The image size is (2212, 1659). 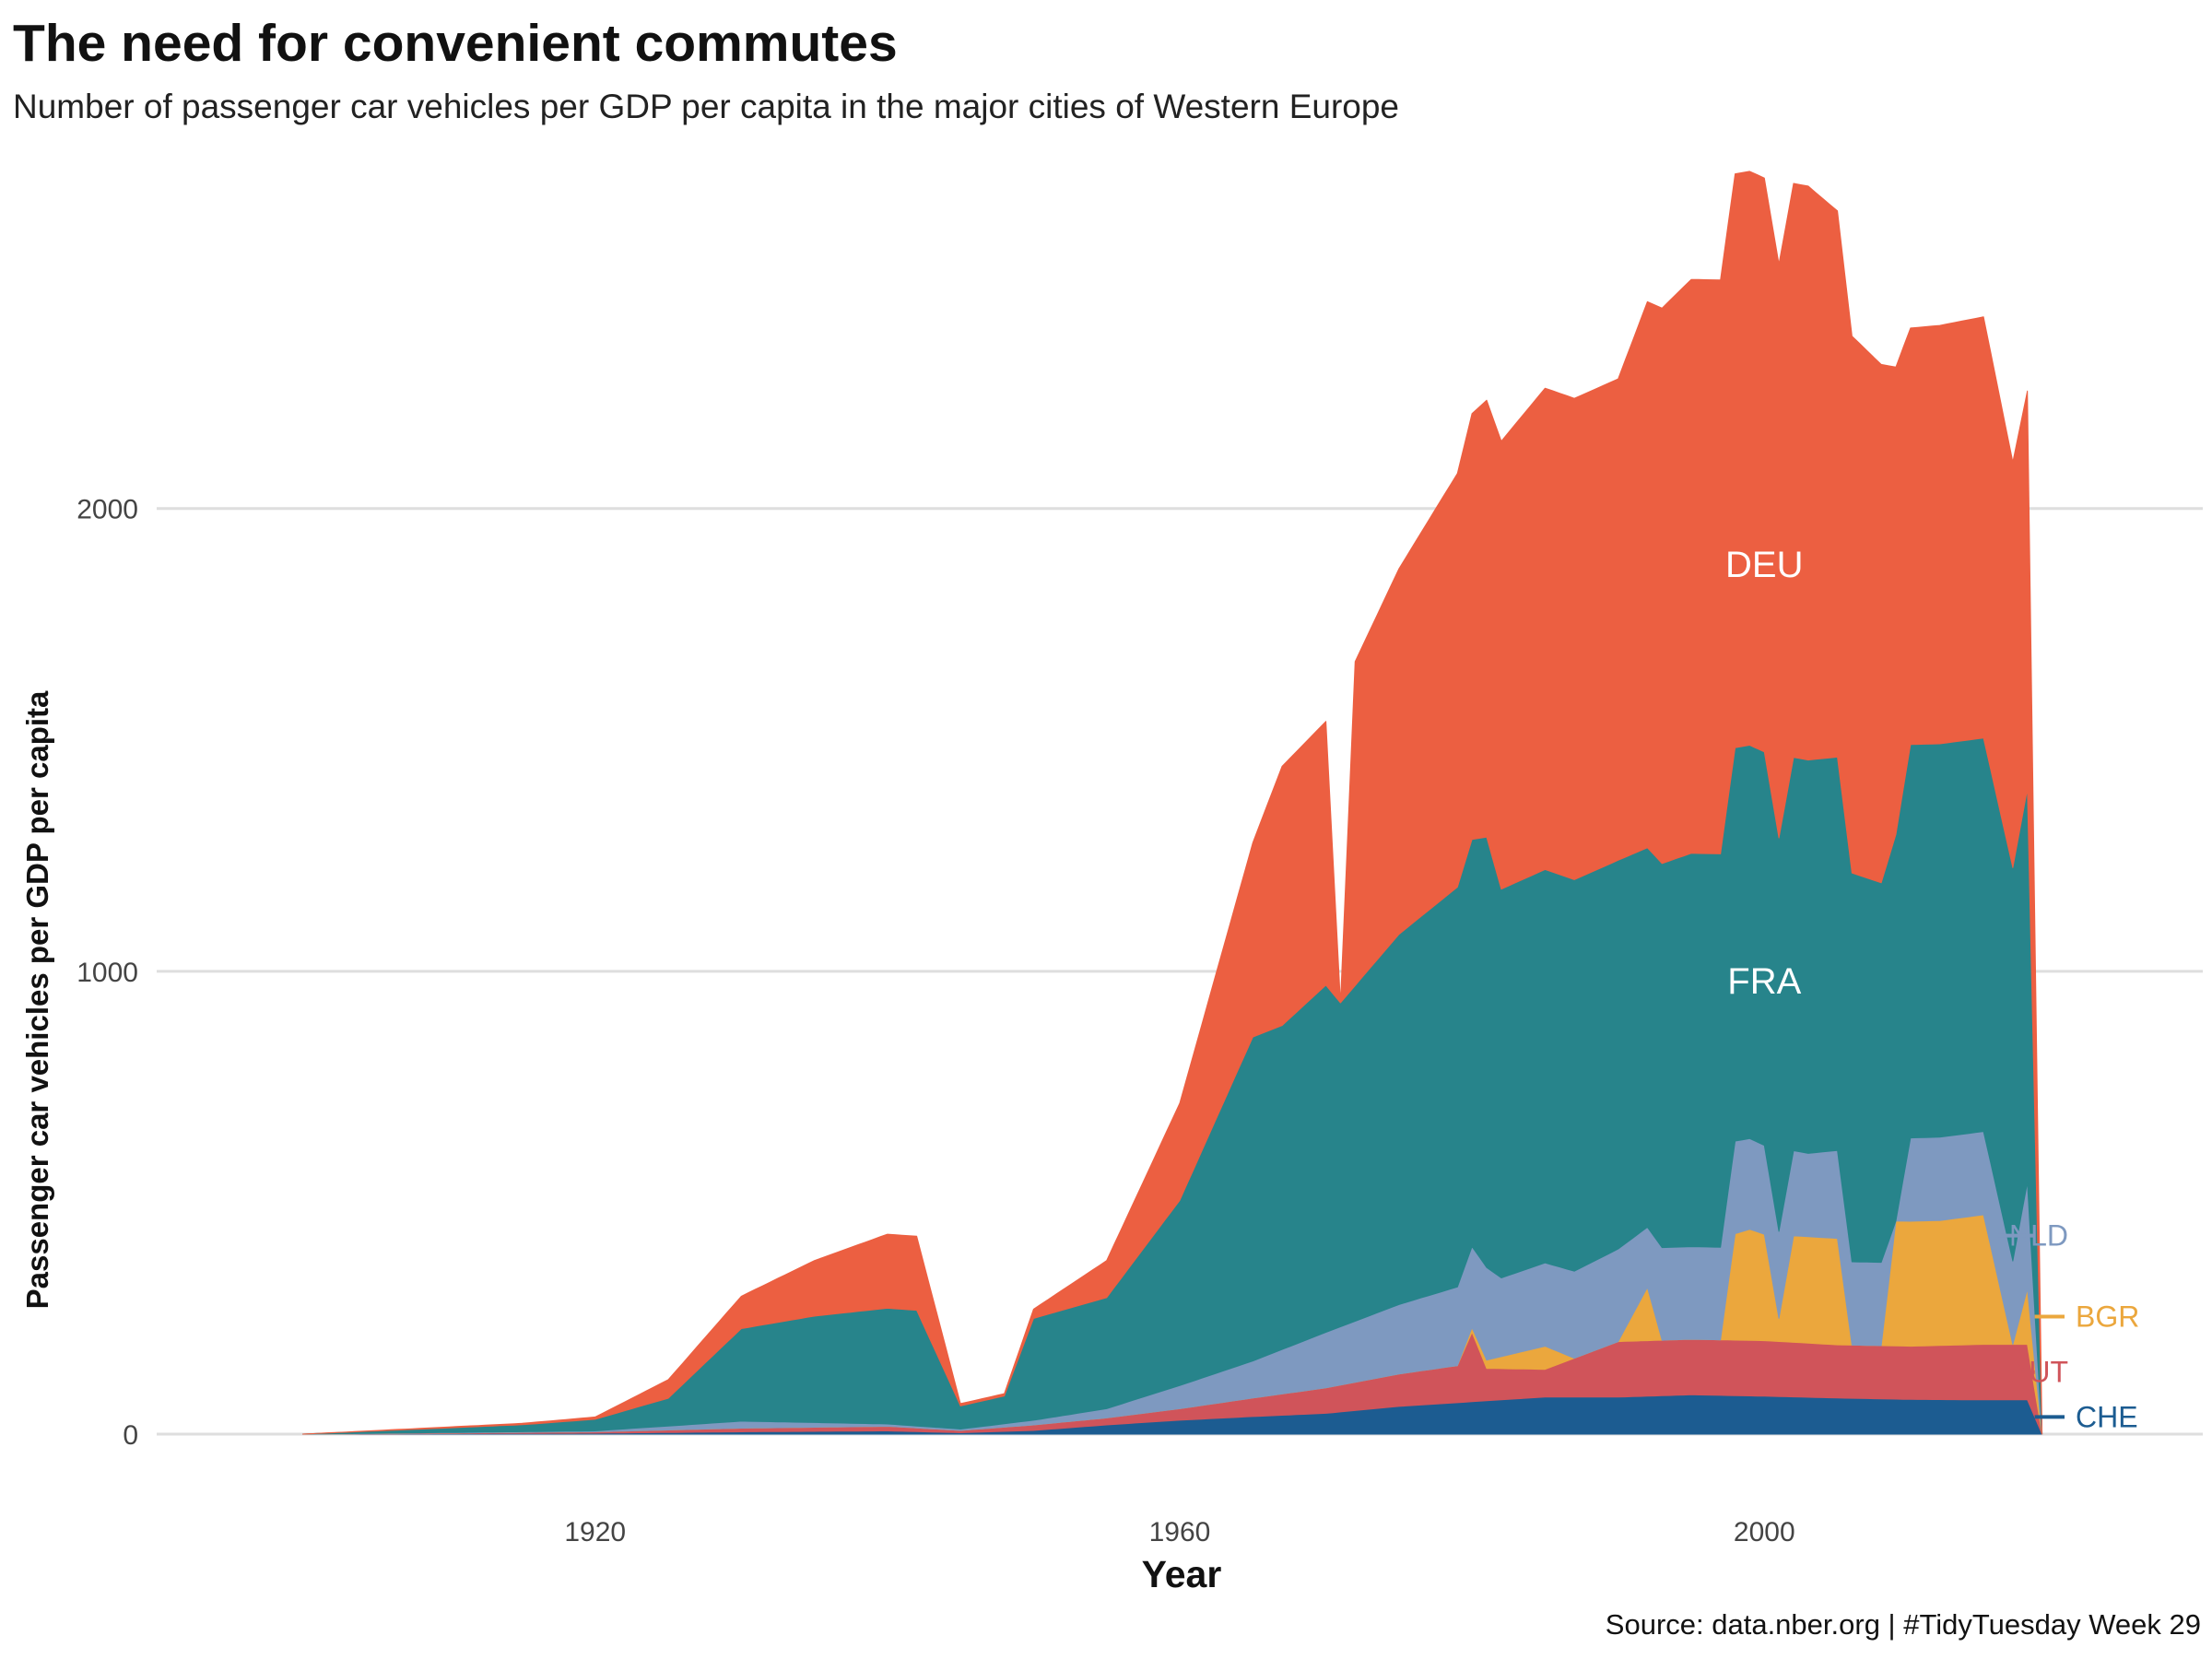 I want to click on y-tick-label: 2000, so click(x=107, y=510).